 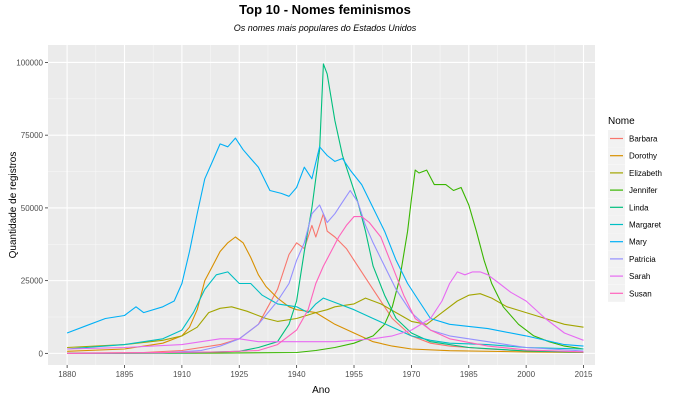 What do you see at coordinates (182, 374) in the screenshot?
I see `x-tick-label: 1910` at bounding box center [182, 374].